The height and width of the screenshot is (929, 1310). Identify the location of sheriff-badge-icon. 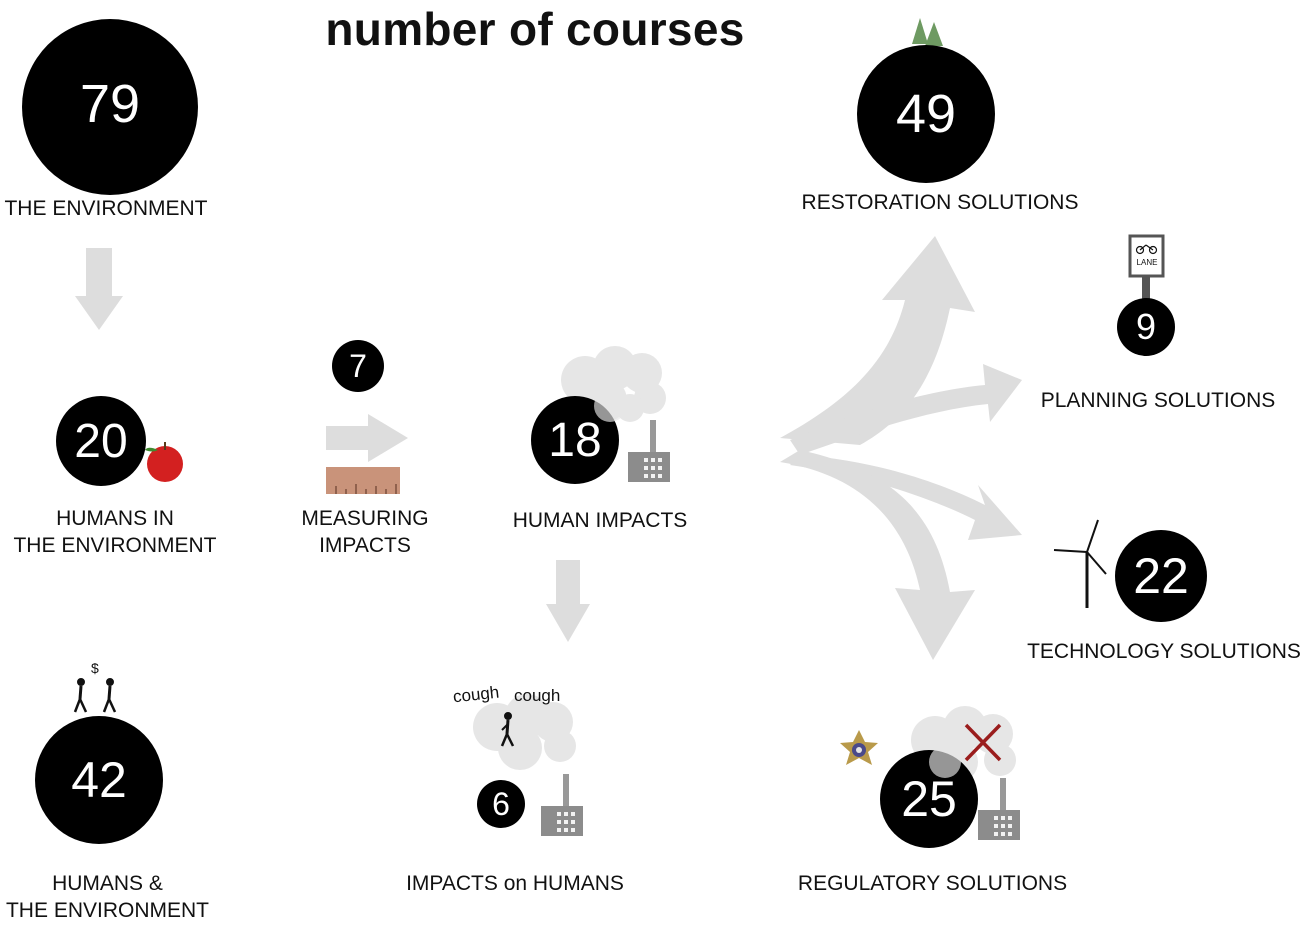
(859, 747).